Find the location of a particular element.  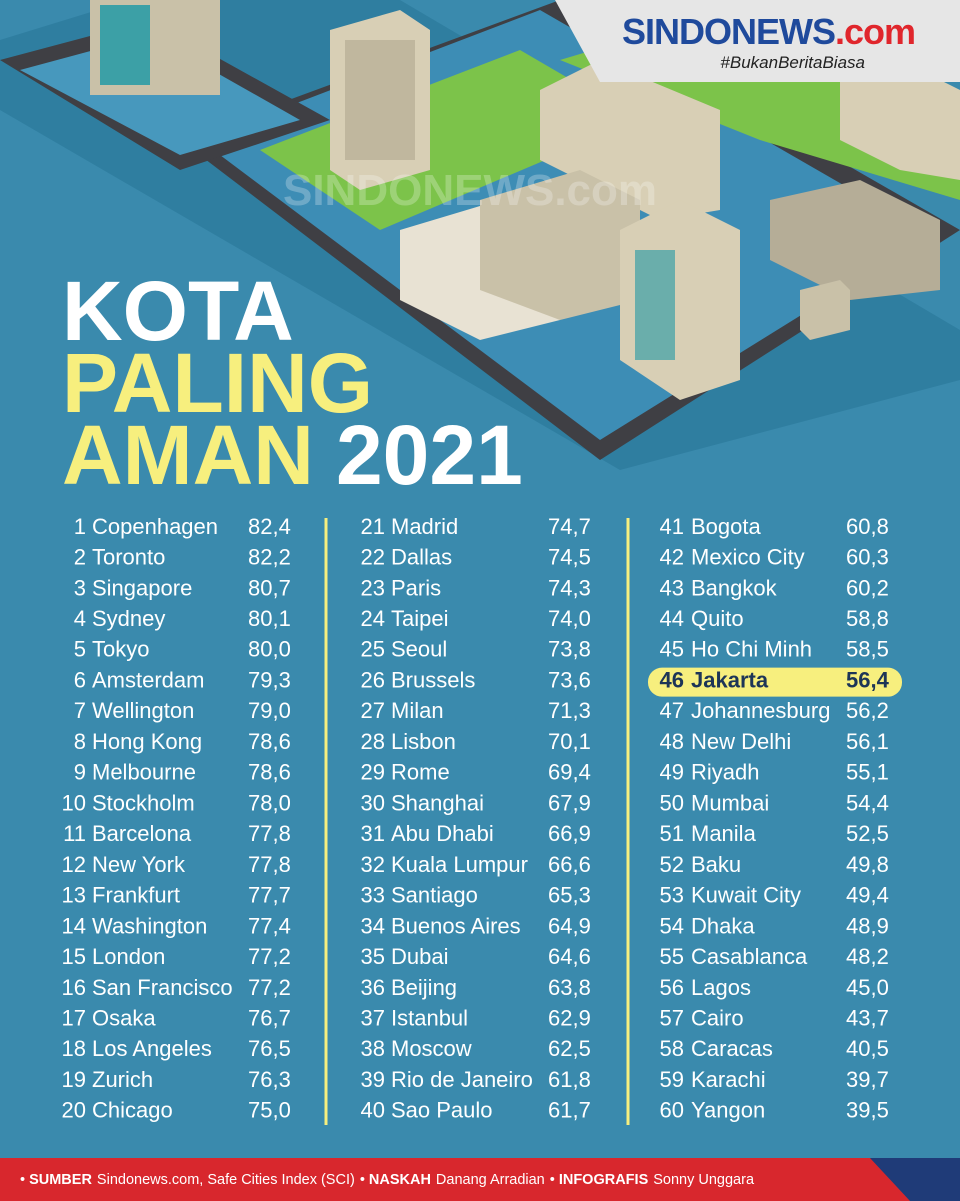

score: 43,7 is located at coordinates (867, 1017).